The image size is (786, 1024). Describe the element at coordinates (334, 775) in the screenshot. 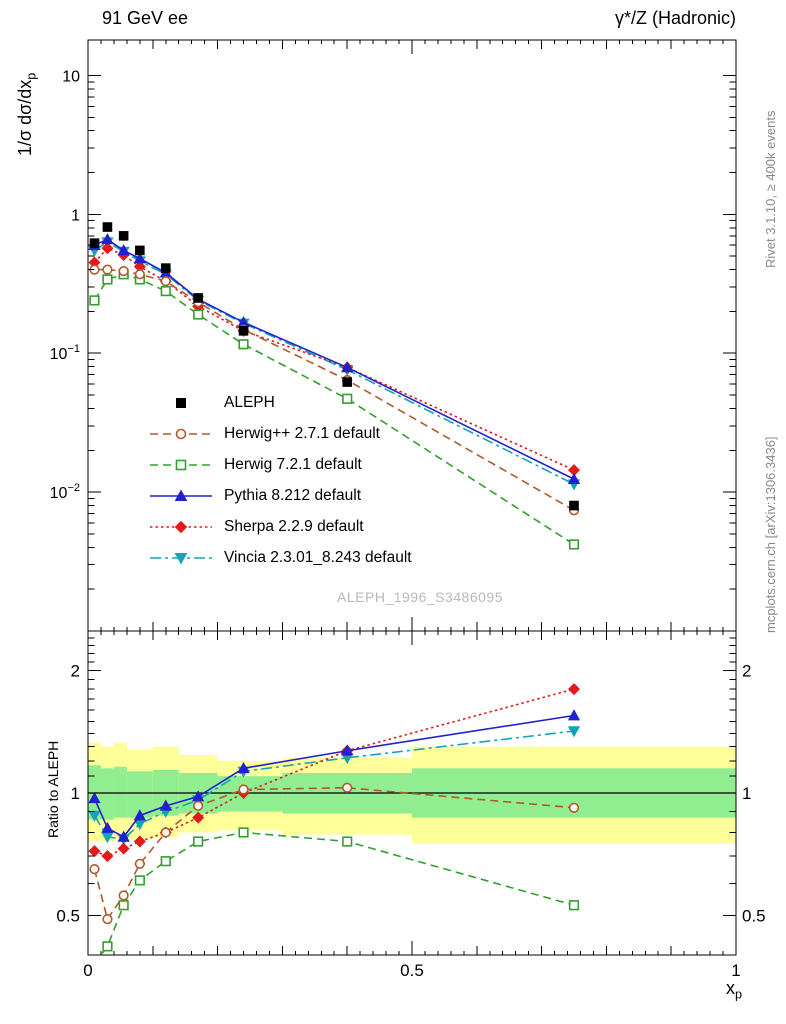

I see `ratio-series-pythia` at that location.